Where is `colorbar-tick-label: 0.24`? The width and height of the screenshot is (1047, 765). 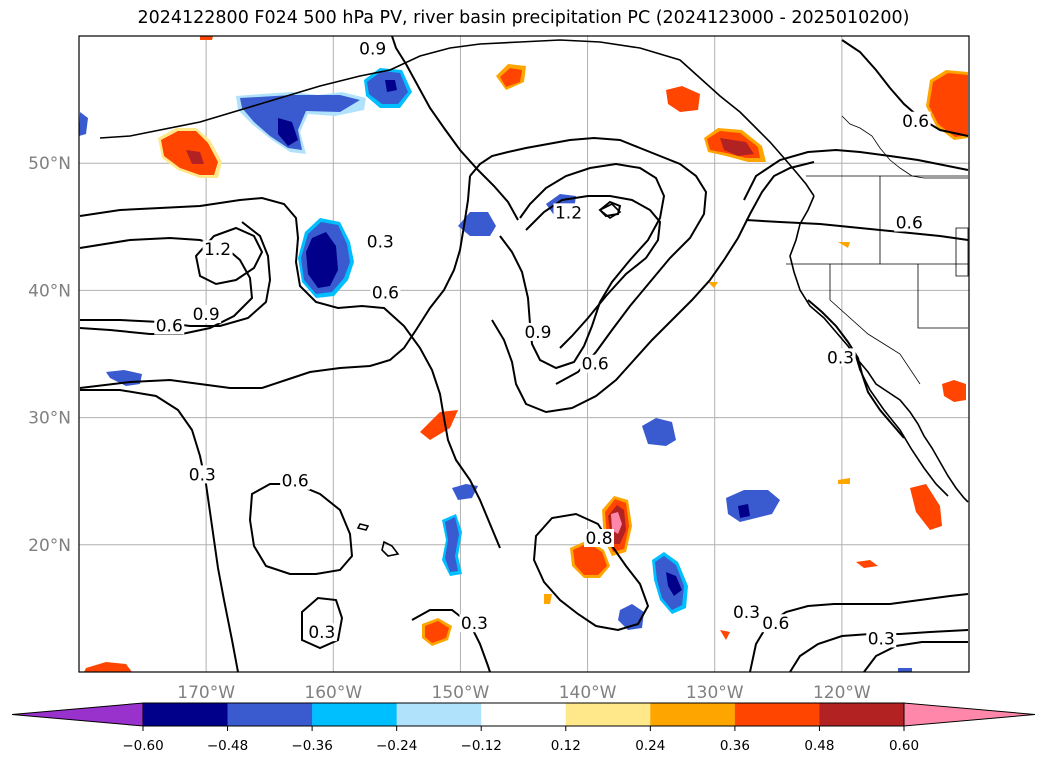 colorbar-tick-label: 0.24 is located at coordinates (650, 746).